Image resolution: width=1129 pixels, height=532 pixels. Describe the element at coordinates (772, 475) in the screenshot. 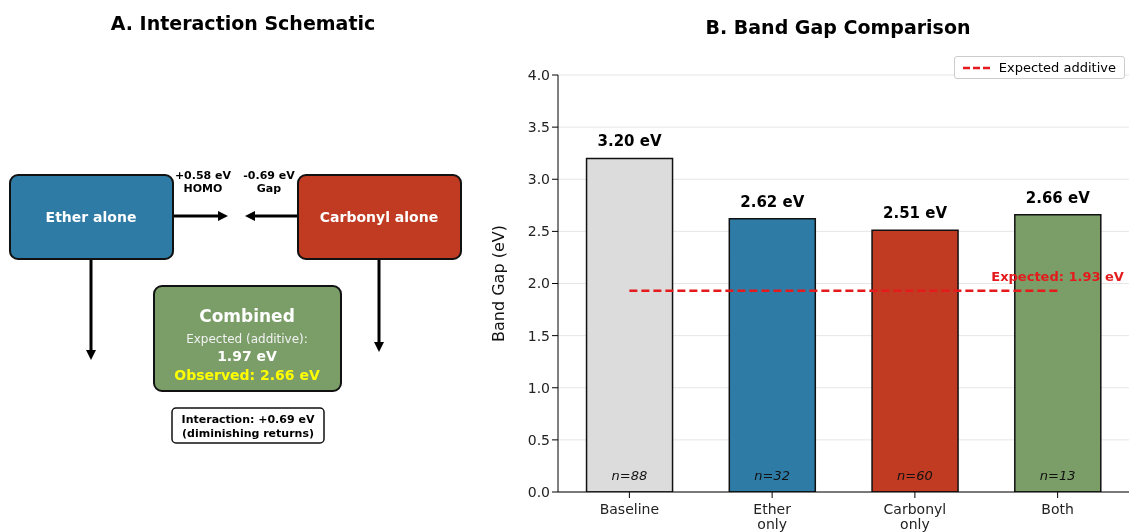

I see `annotation: n=32` at that location.